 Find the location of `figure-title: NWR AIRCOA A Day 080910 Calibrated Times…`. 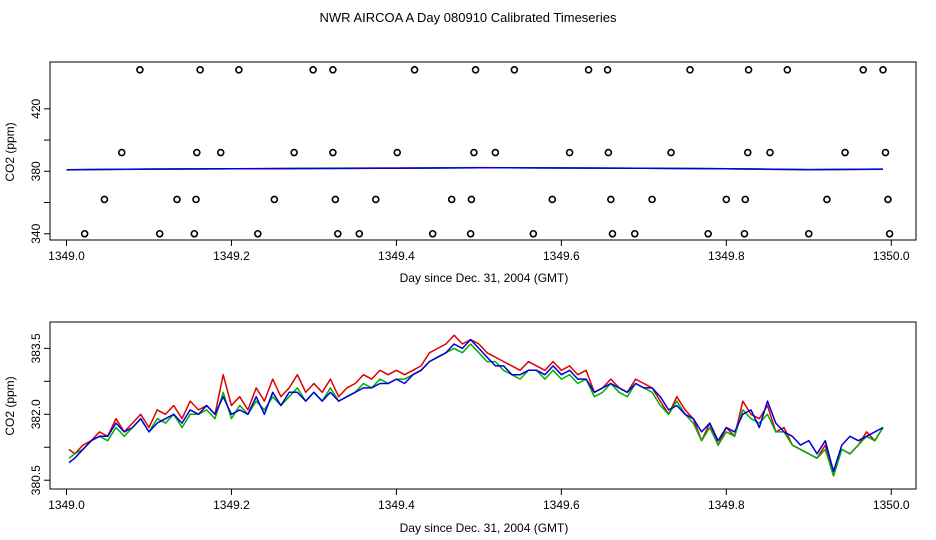

figure-title: NWR AIRCOA A Day 080910 Calibrated Times… is located at coordinates (468, 17).